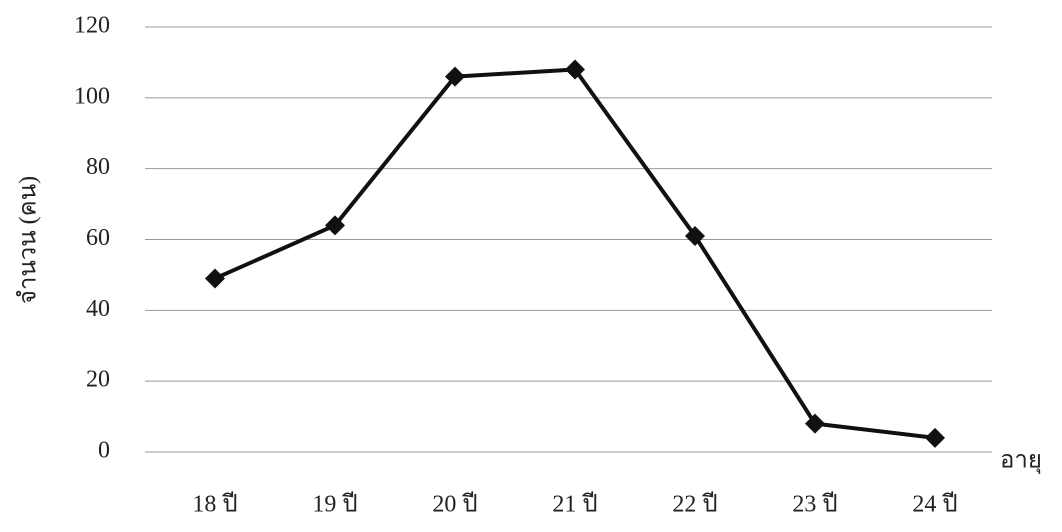 This screenshot has width=1062, height=532. Describe the element at coordinates (29, 240) in the screenshot. I see `y-axis-label: จำนวน (คน)` at that location.